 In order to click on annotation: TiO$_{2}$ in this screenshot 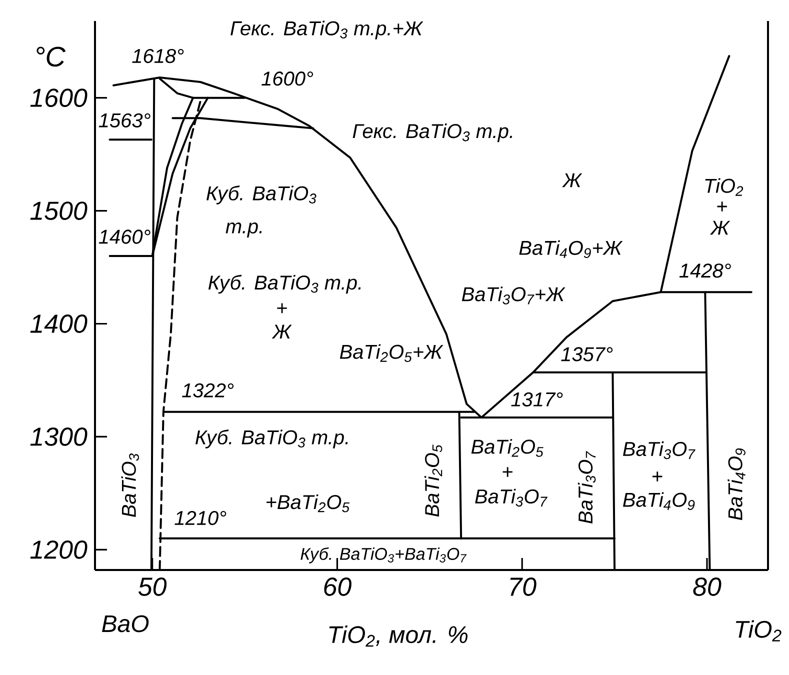, I will do `click(724, 187)`.